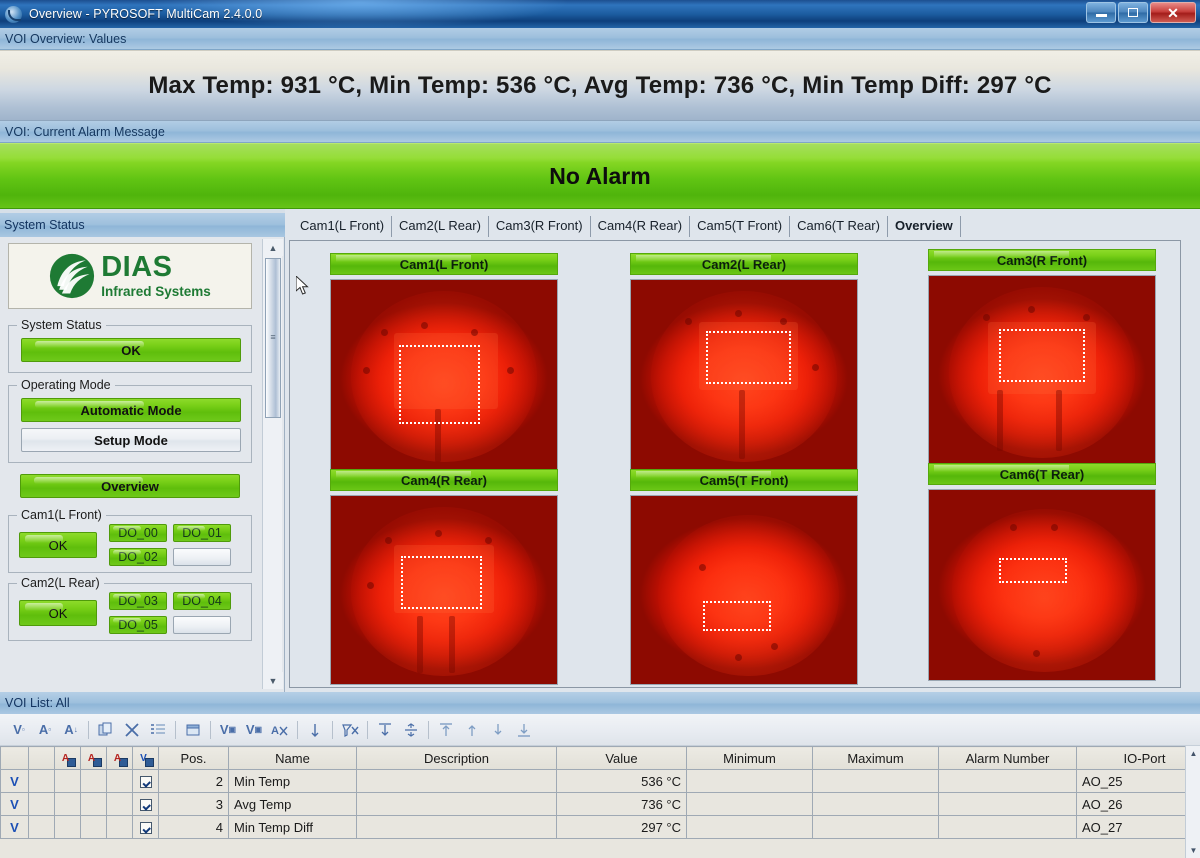 This screenshot has width=1200, height=858. Describe the element at coordinates (45, 729) in the screenshot. I see `new-area-icon: A ▫` at that location.